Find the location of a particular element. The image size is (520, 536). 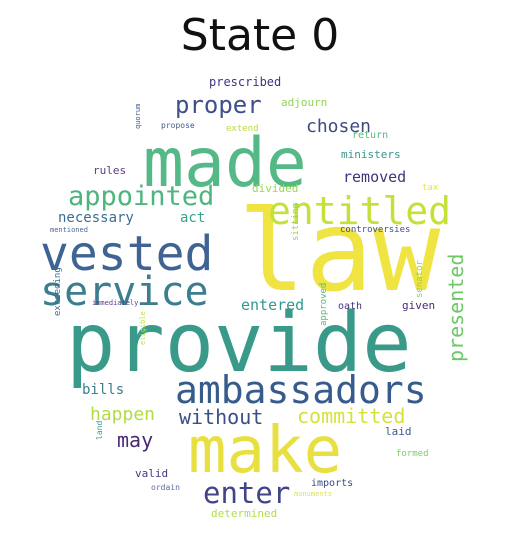

word-made: made is located at coordinates (225, 163).